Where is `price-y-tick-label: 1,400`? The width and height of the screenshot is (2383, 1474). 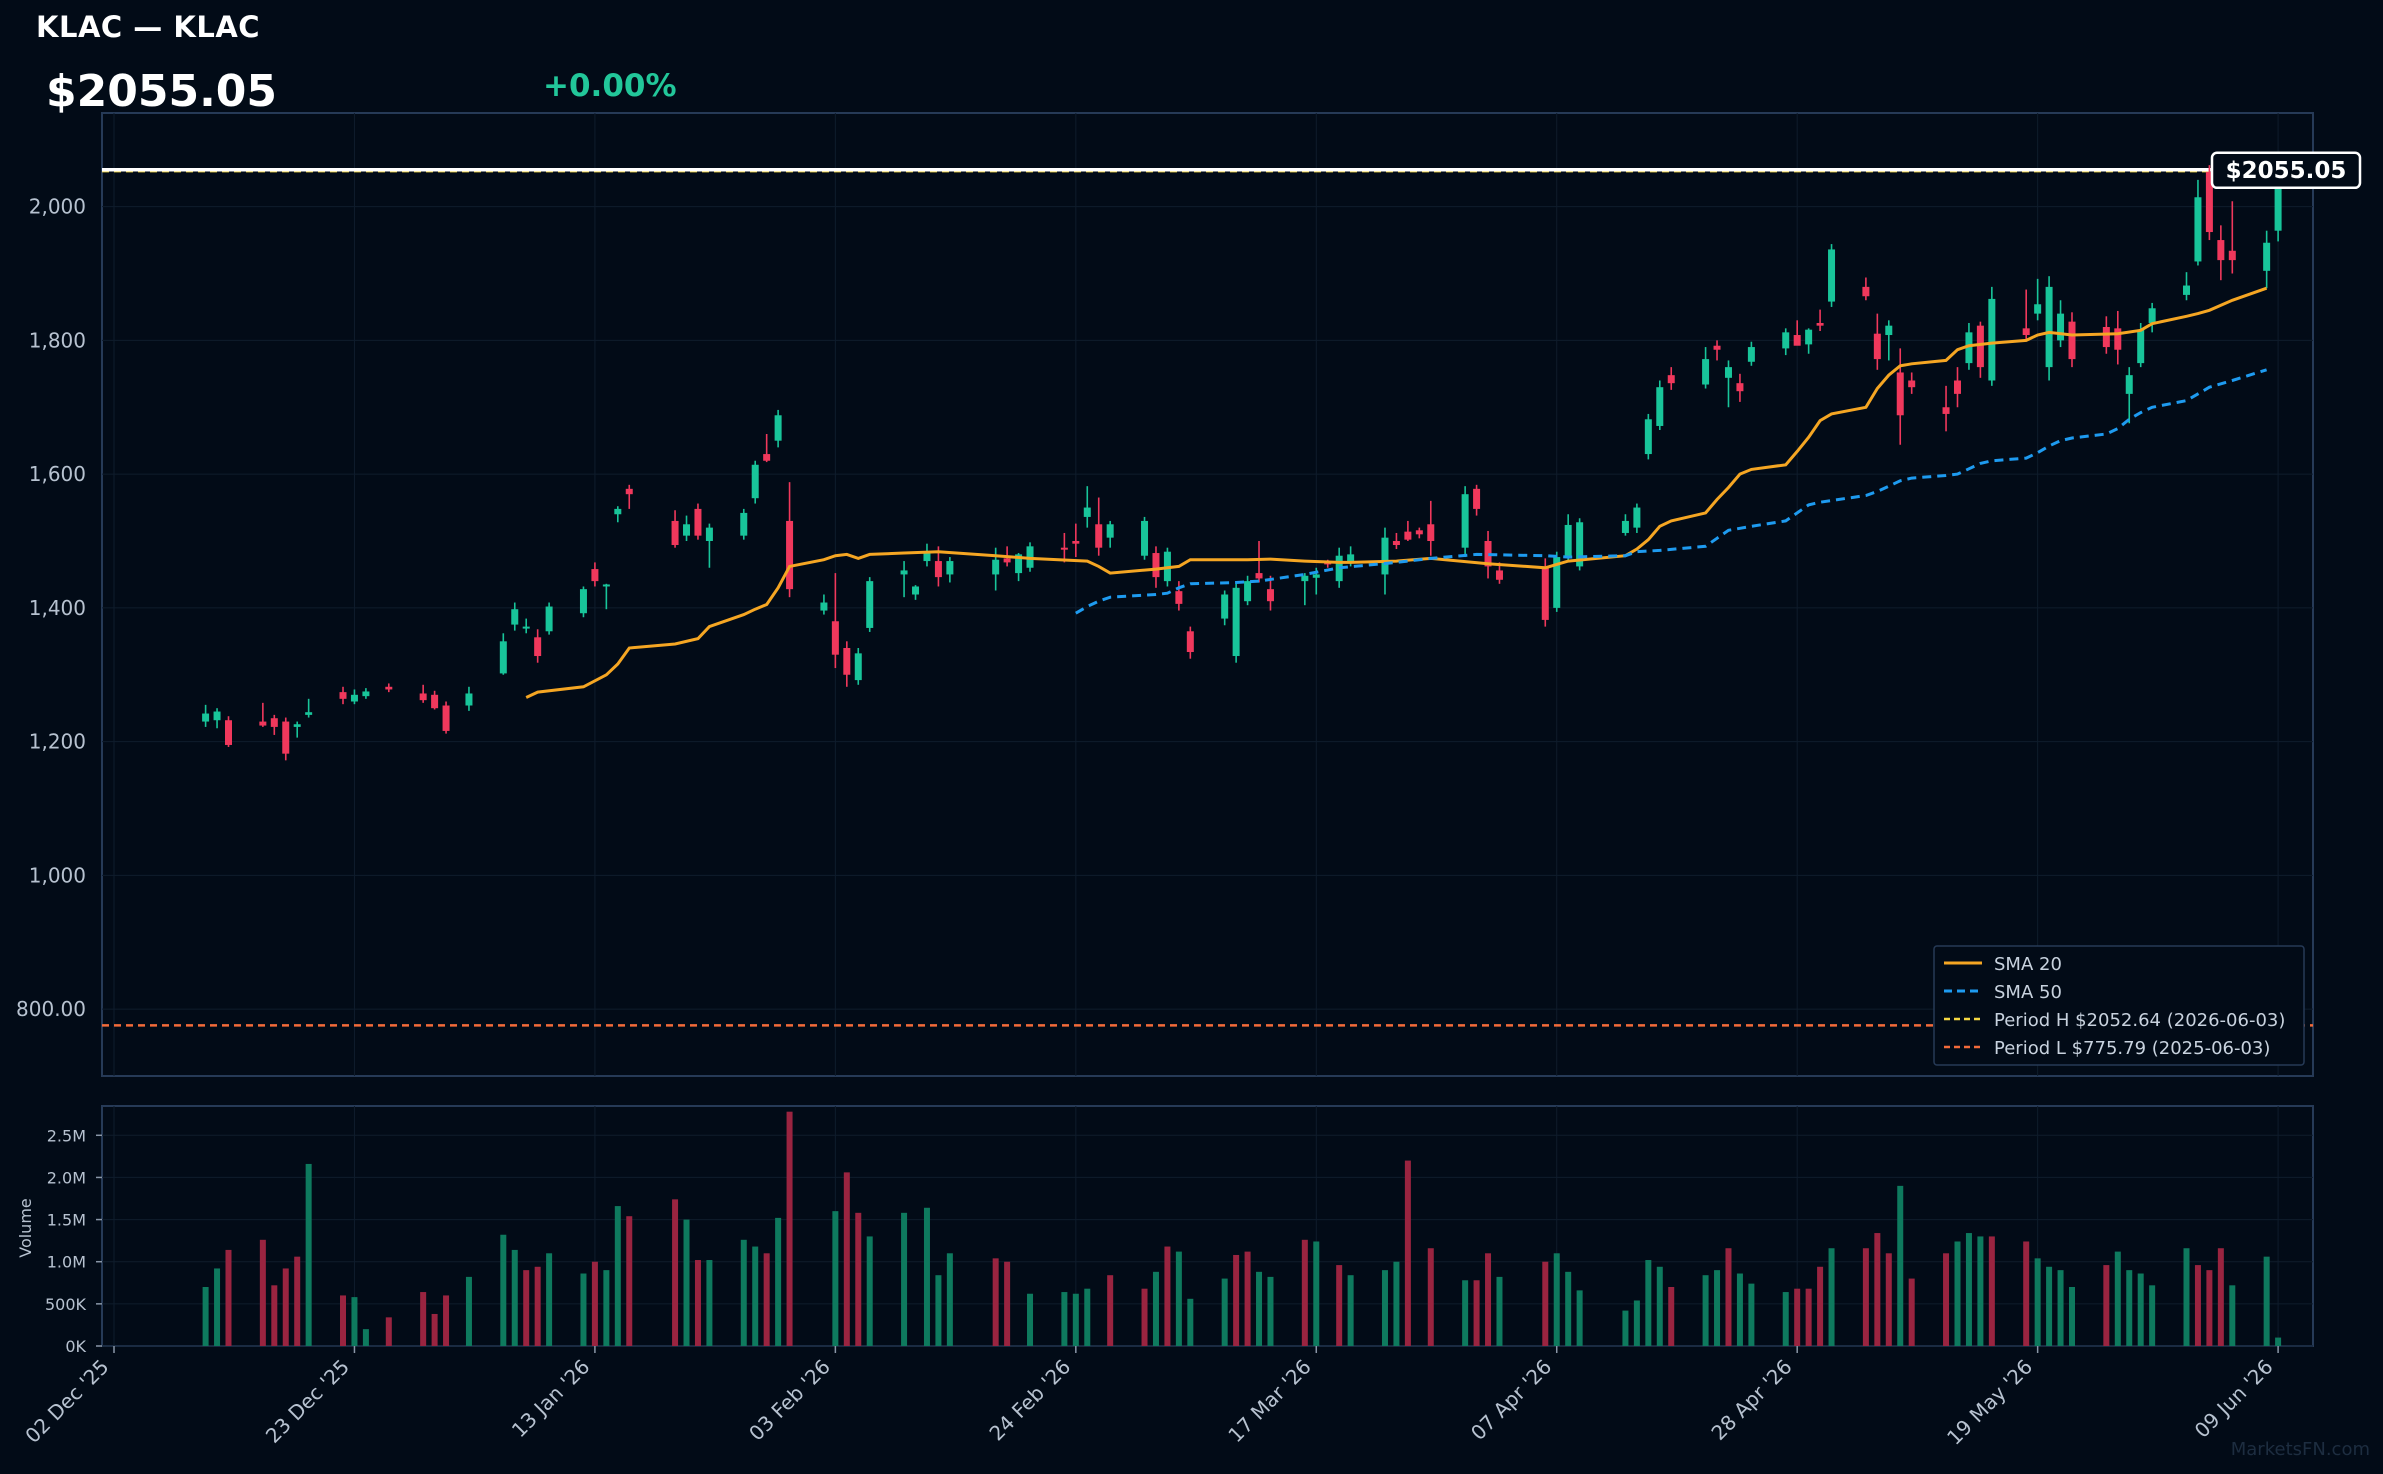 price-y-tick-label: 1,400 is located at coordinates (57, 608).